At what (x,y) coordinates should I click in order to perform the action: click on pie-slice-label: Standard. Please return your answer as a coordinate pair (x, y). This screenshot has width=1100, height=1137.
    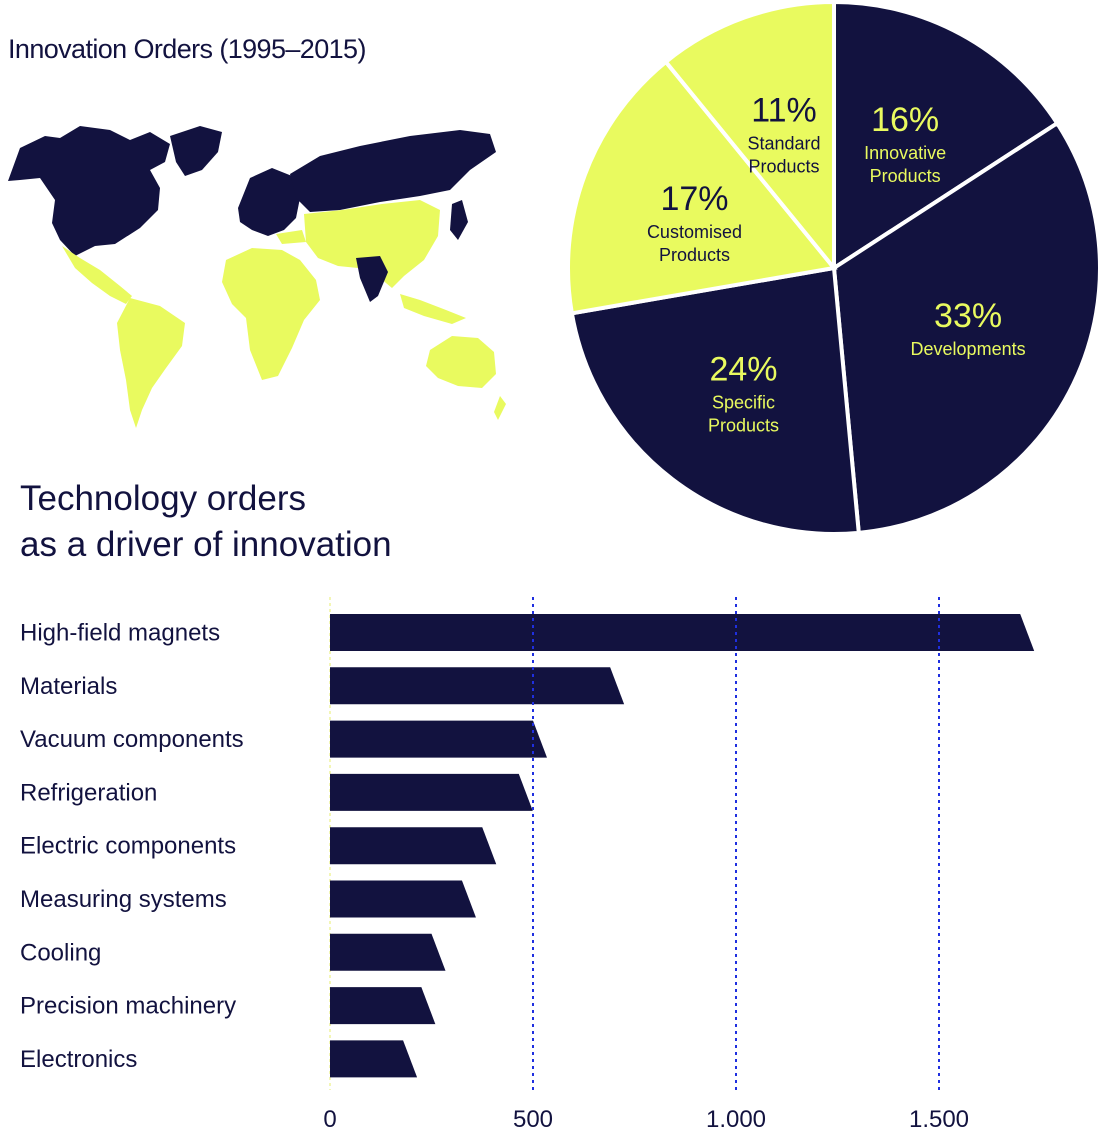
    Looking at the image, I should click on (783, 144).